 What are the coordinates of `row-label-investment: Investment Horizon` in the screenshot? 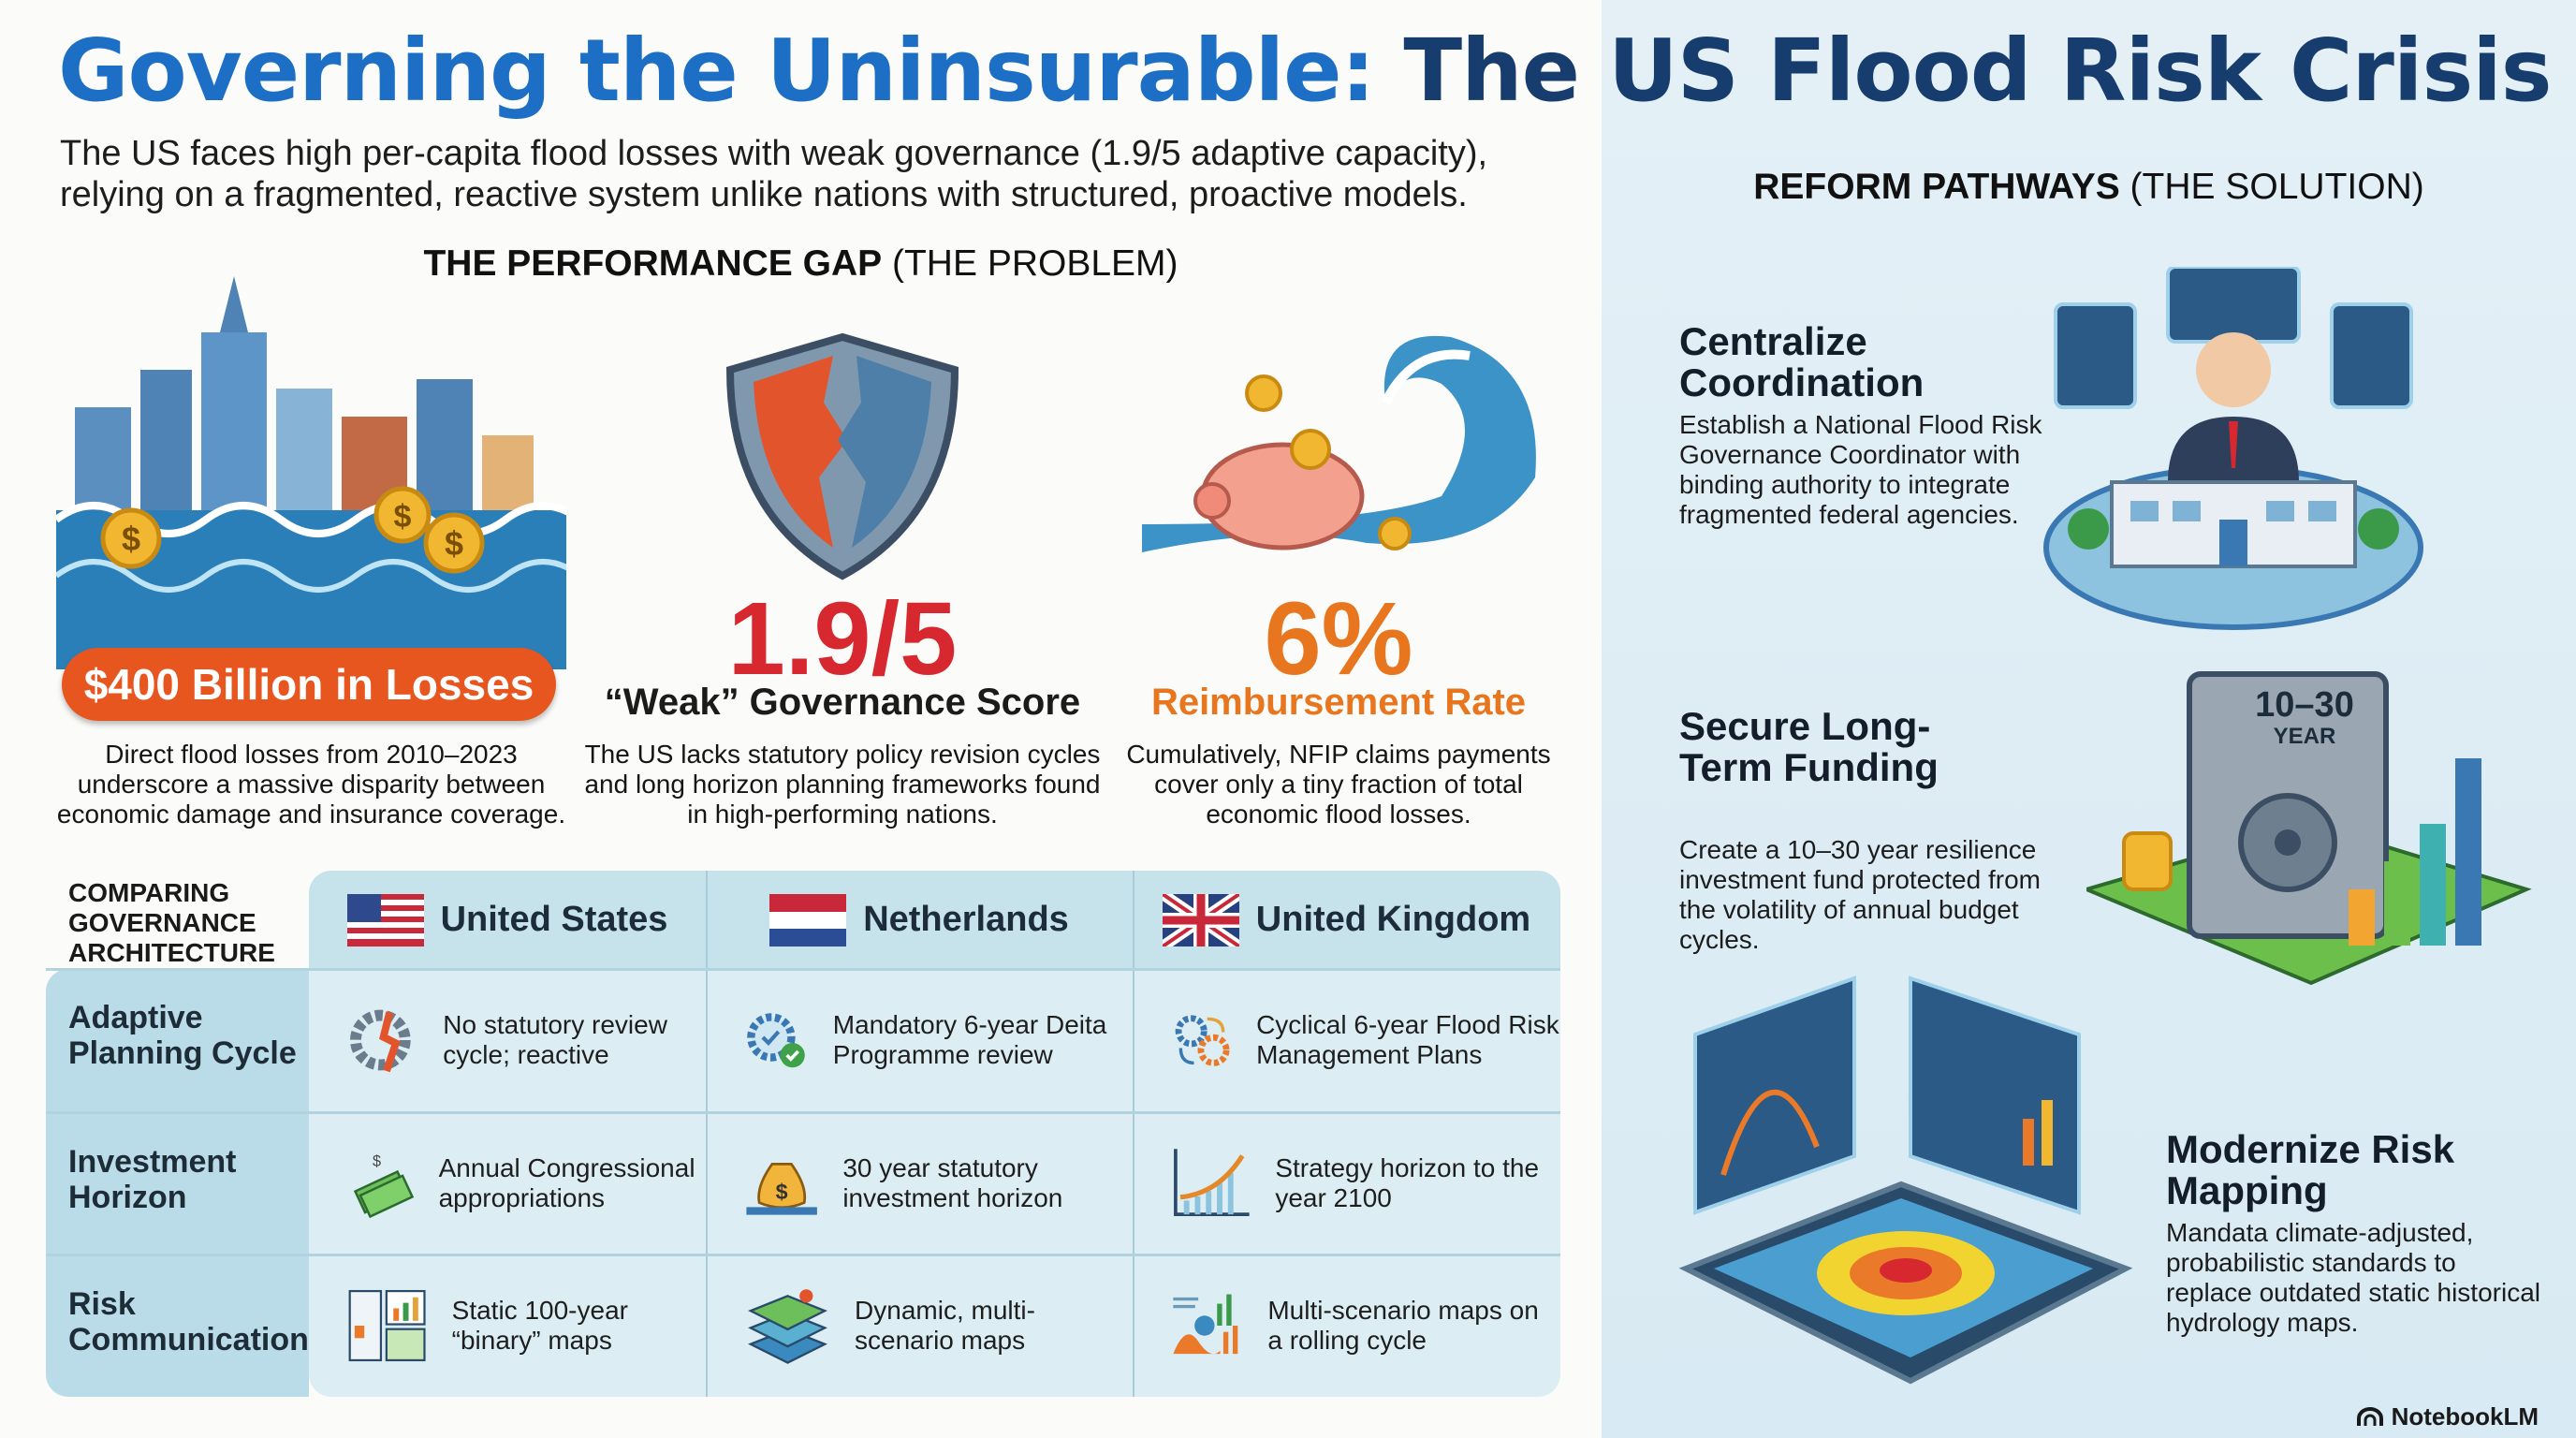 It's located at (152, 1179).